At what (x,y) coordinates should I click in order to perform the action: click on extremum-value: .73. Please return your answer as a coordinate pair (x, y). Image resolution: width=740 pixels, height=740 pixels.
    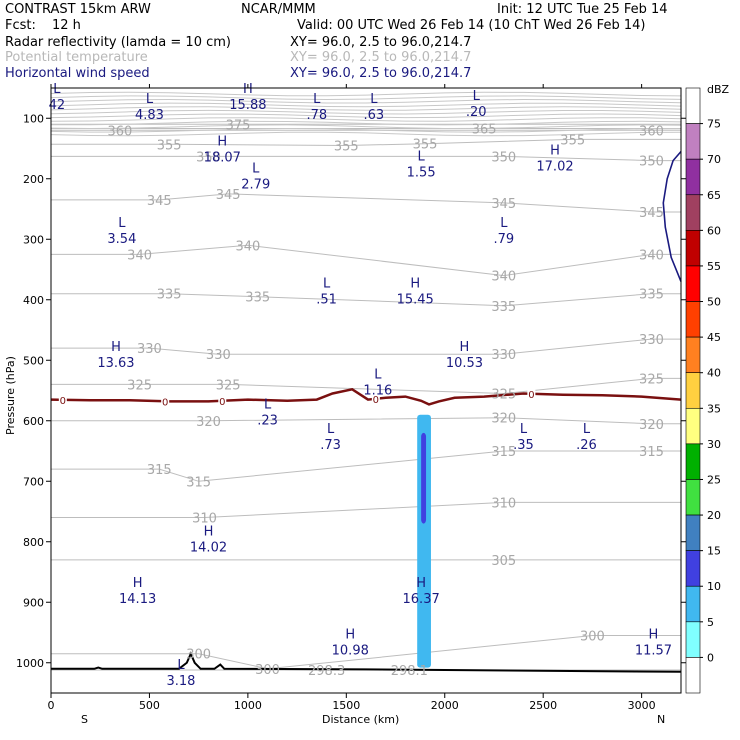
    Looking at the image, I should click on (330, 445).